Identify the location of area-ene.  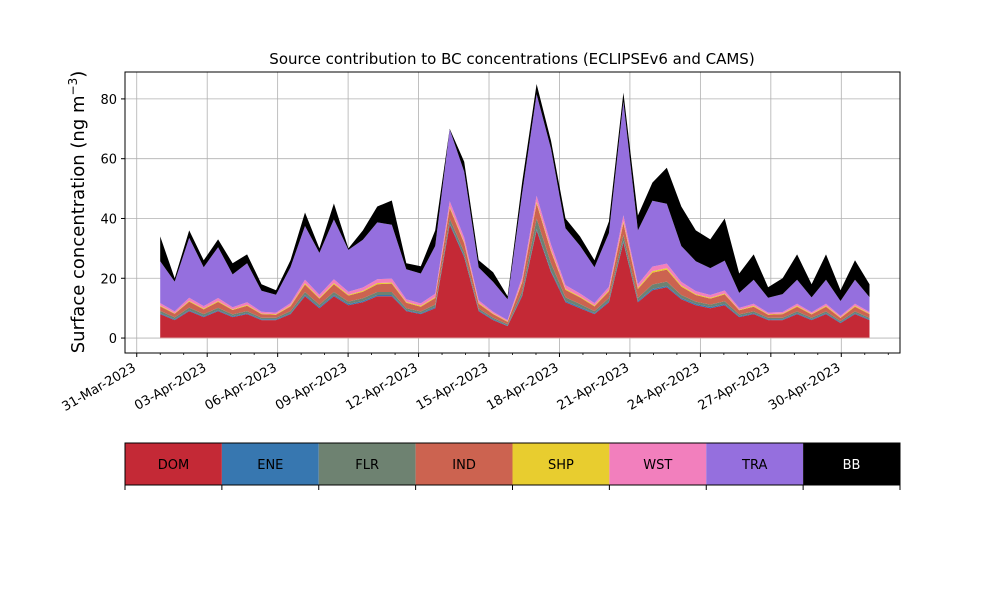
(515, 275).